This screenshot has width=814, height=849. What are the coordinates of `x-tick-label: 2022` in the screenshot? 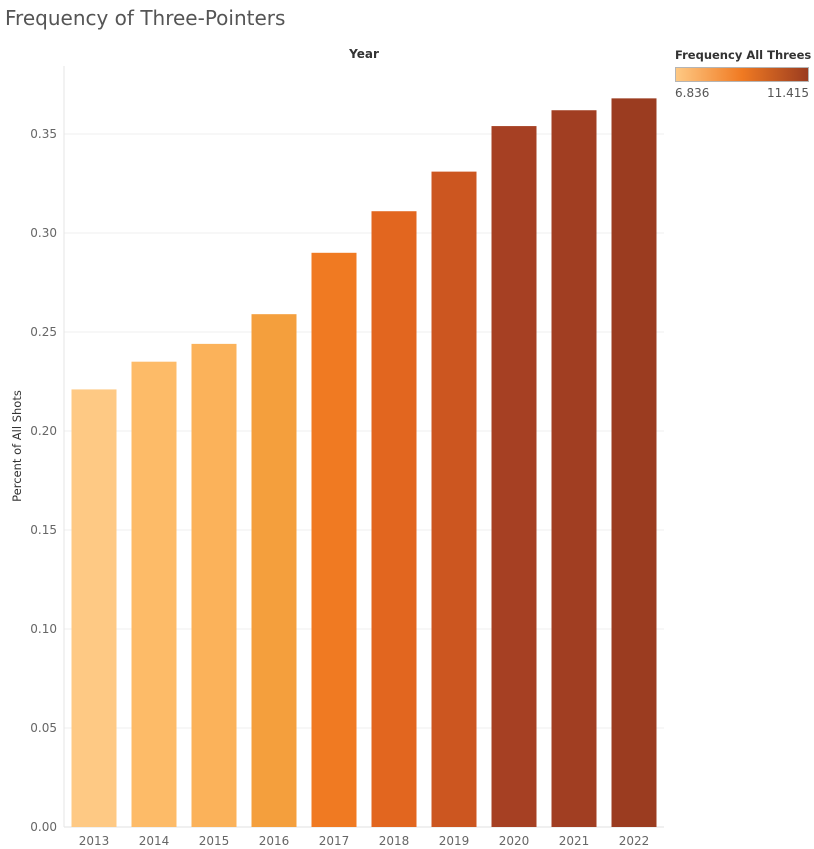 It's located at (634, 841).